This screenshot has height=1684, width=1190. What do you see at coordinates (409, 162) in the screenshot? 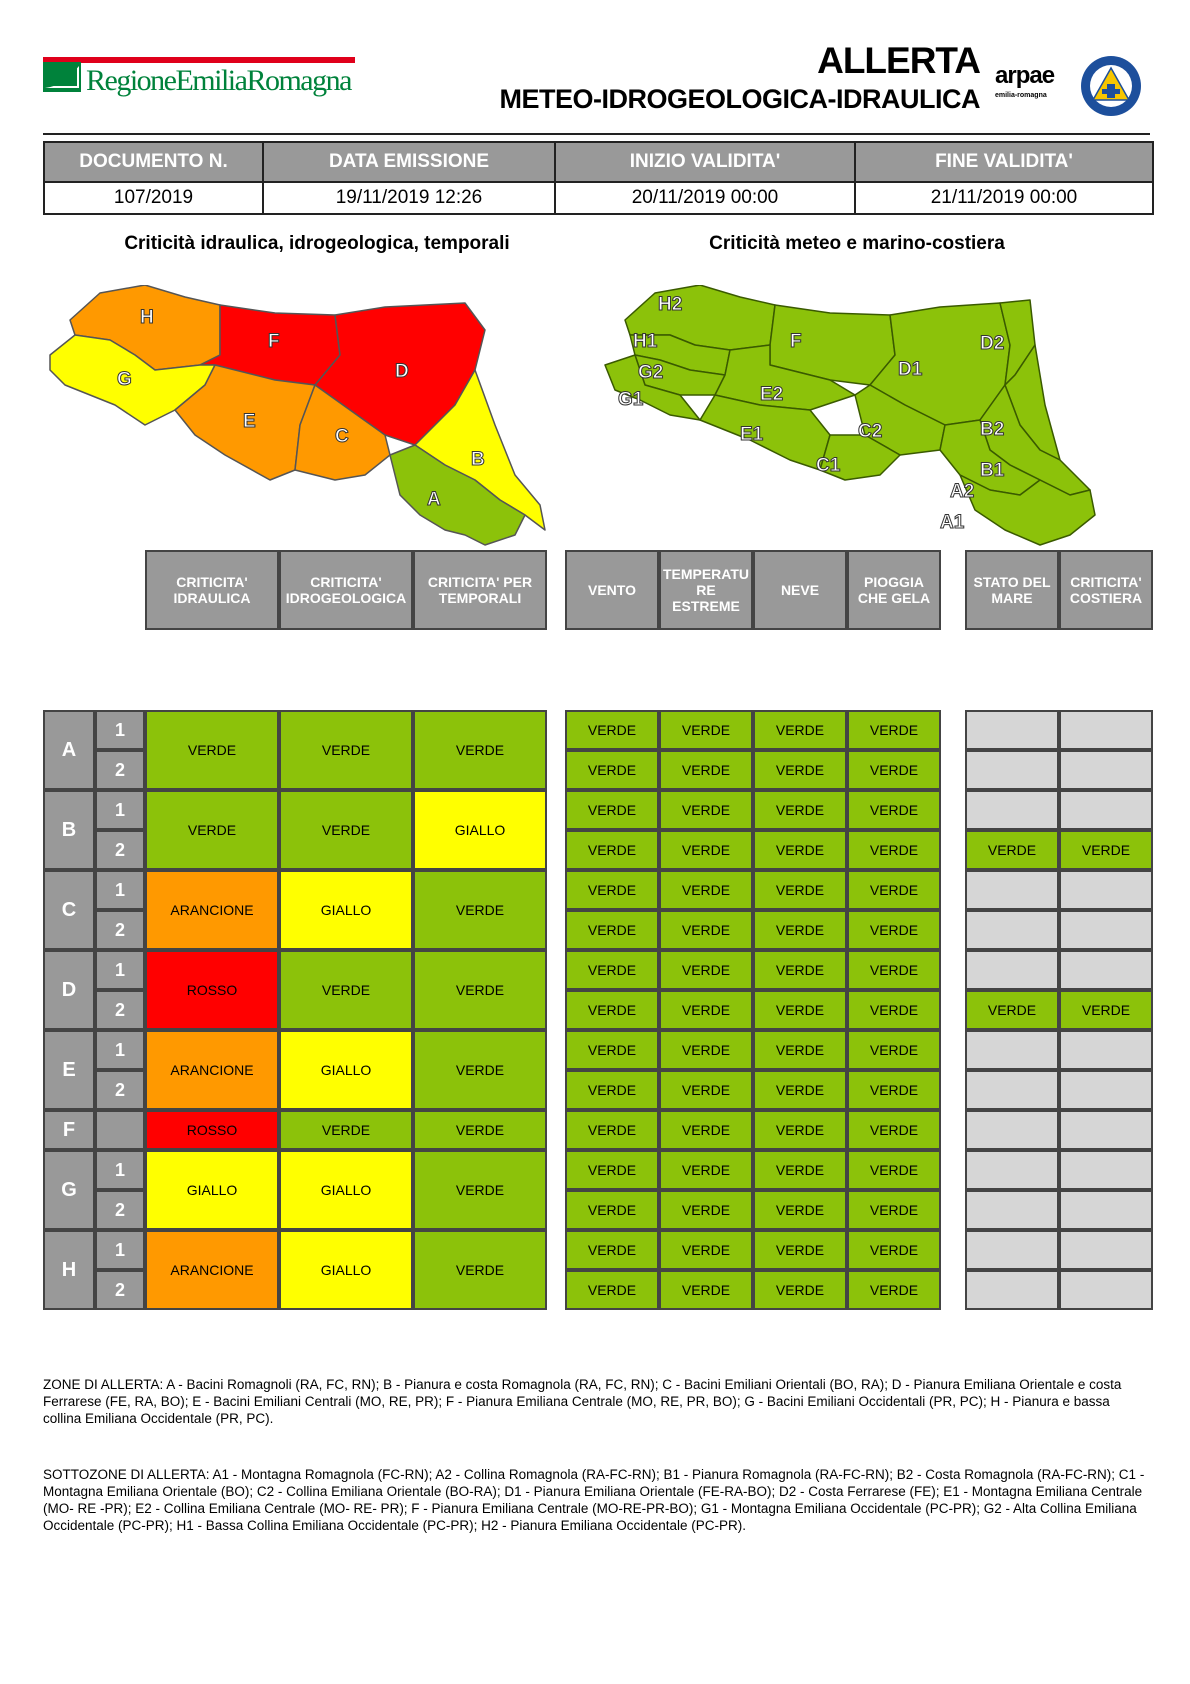
I see `issue-date-header: DATA EMISSIONE` at bounding box center [409, 162].